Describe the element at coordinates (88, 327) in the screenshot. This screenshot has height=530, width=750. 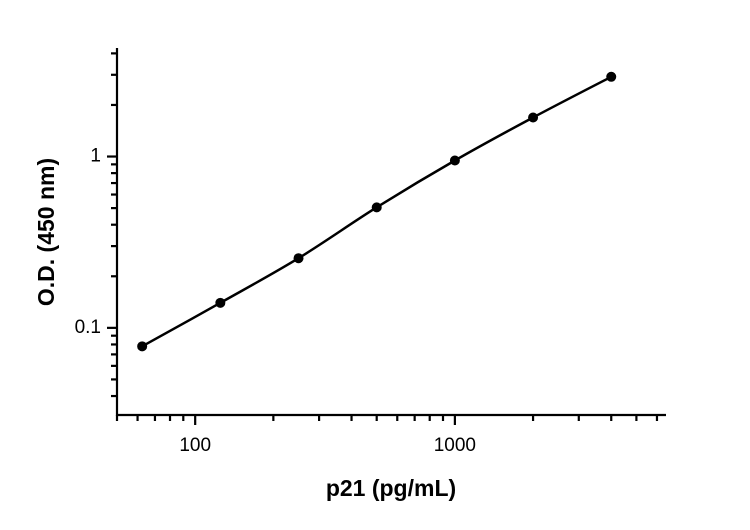
I see `y-tick-label: 0.1` at that location.